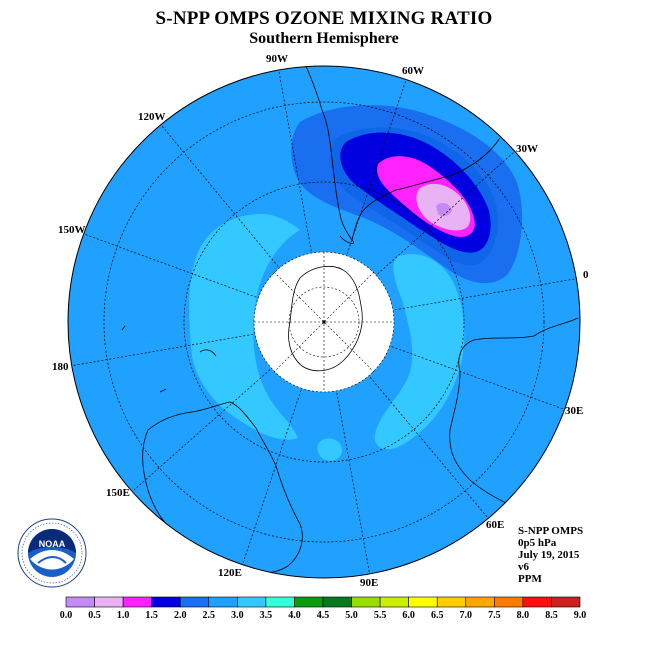 The width and height of the screenshot is (648, 648). What do you see at coordinates (437, 615) in the screenshot?
I see `colorbar-tick-label: 6.5` at bounding box center [437, 615].